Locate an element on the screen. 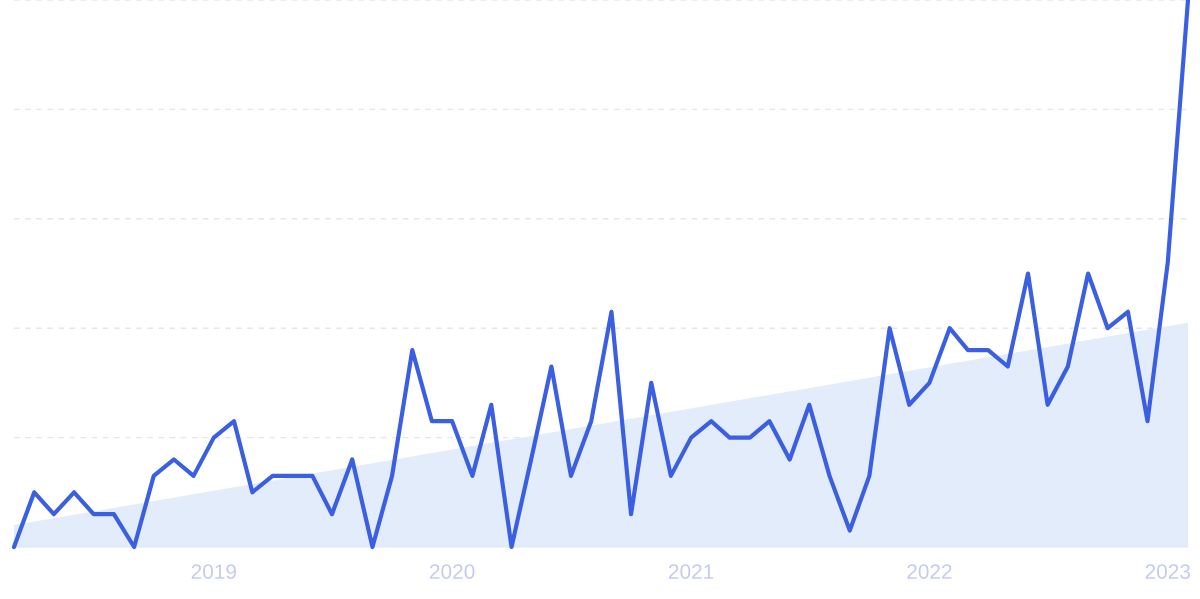 This screenshot has height=599, width=1200. x-tick-label: 2020 is located at coordinates (452, 571).